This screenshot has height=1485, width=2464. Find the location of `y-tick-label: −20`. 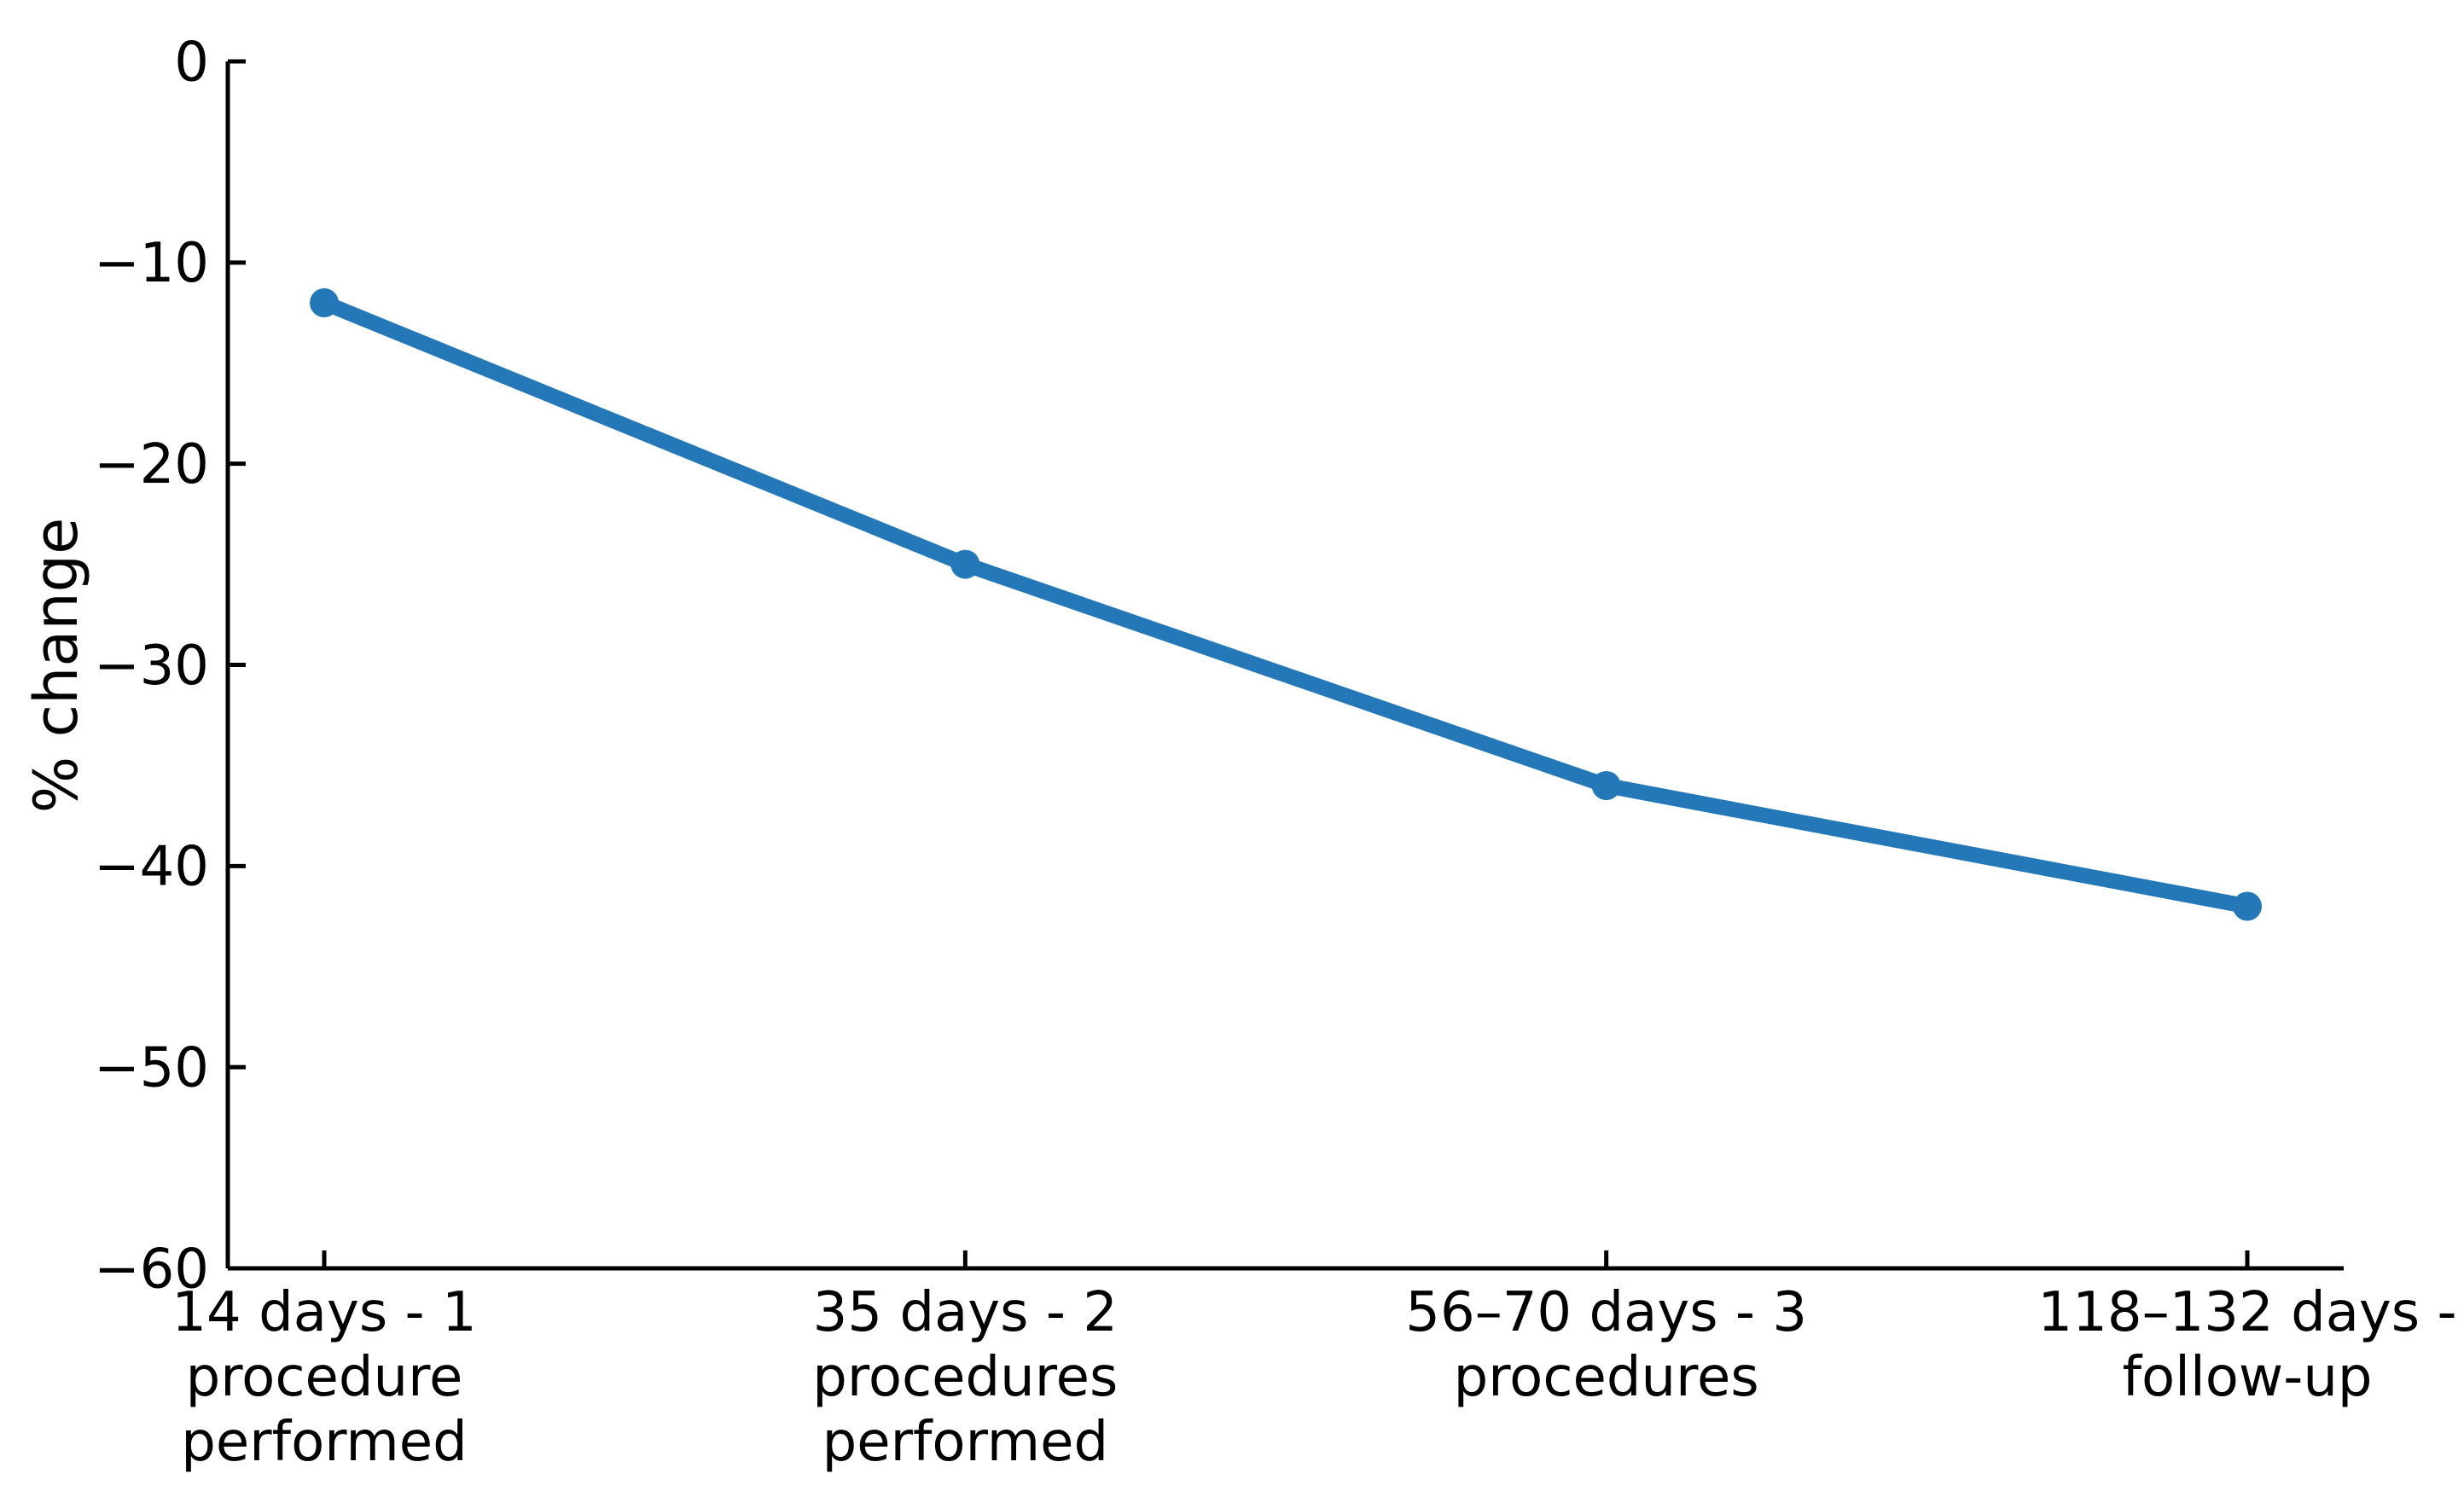

y-tick-label: −20 is located at coordinates (151, 464).